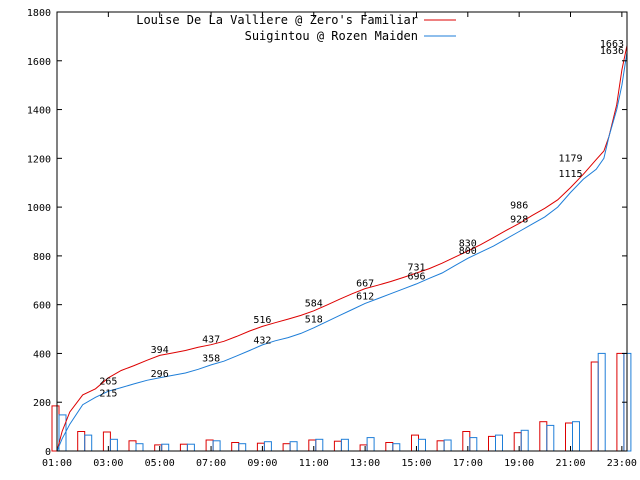 The height and width of the screenshot is (480, 640). I want to click on data-label-series-1: 667, so click(365, 283).